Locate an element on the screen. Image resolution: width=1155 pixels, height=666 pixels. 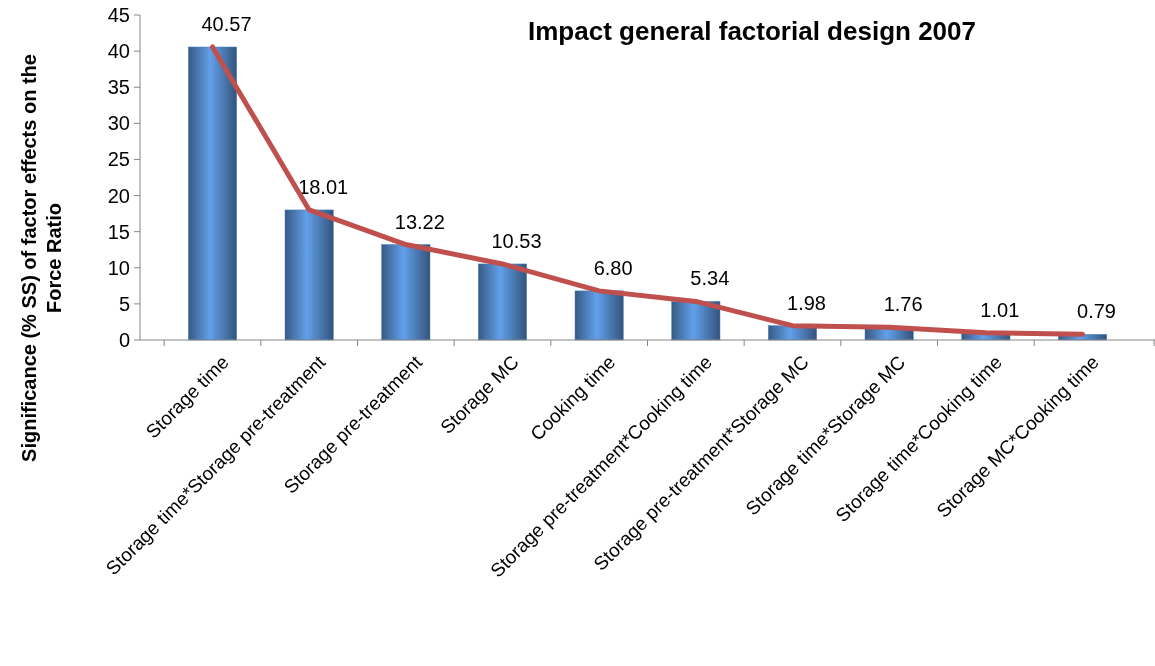
y-tick-label: 10 is located at coordinates (118, 267).